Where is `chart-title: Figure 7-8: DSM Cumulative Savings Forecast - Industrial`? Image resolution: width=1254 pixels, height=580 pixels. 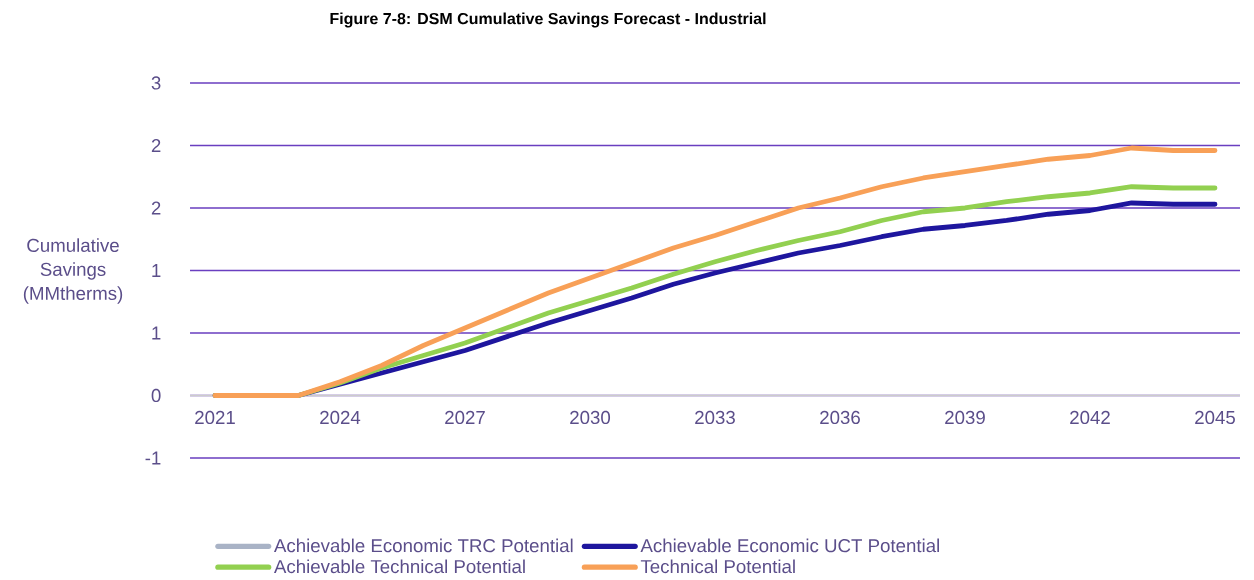 chart-title: Figure 7-8: DSM Cumulative Savings Forecast - Industrial is located at coordinates (548, 20).